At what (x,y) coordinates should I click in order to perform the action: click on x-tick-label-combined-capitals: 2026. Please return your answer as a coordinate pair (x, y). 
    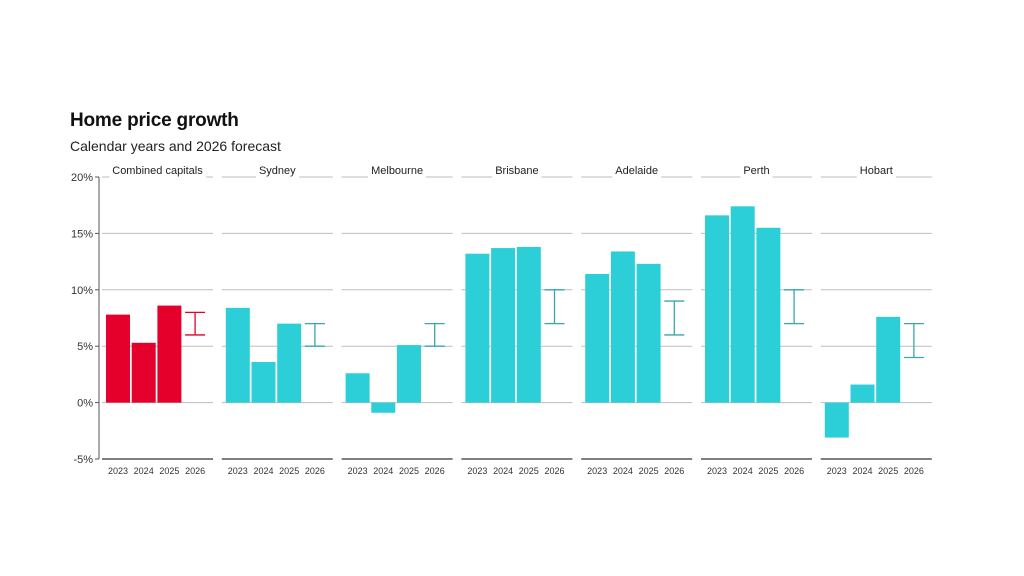
    Looking at the image, I should click on (195, 471).